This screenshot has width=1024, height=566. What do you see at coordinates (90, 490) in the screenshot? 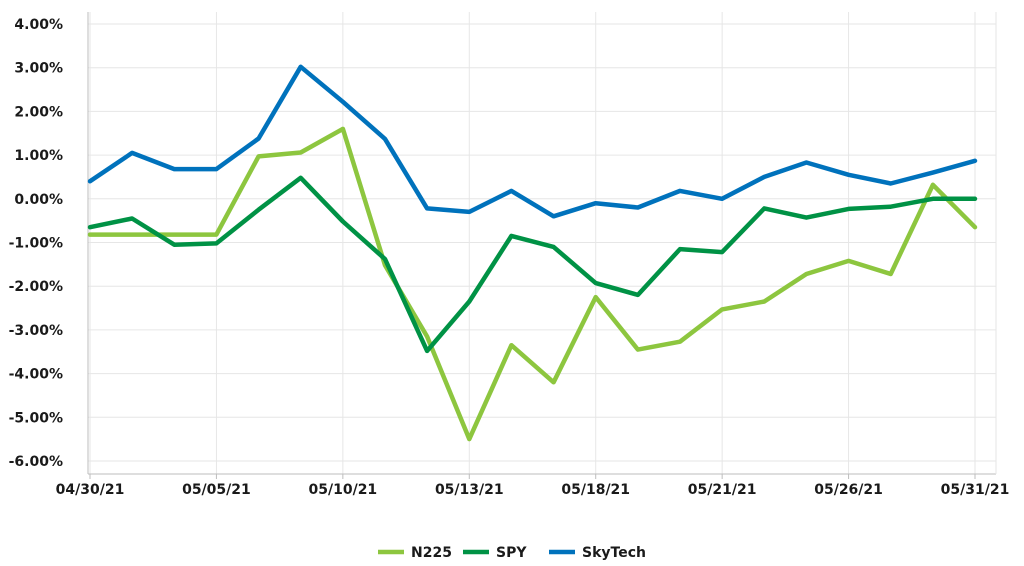
I see `x-tick-label: 04/30/21` at bounding box center [90, 490].